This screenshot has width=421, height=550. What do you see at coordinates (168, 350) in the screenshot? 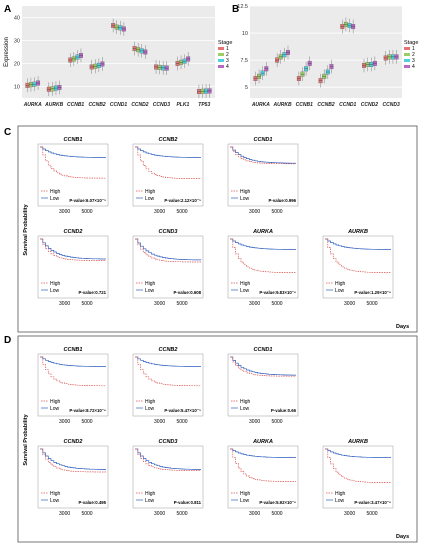
I see `km-plot-title: CCNB2` at bounding box center [168, 350].